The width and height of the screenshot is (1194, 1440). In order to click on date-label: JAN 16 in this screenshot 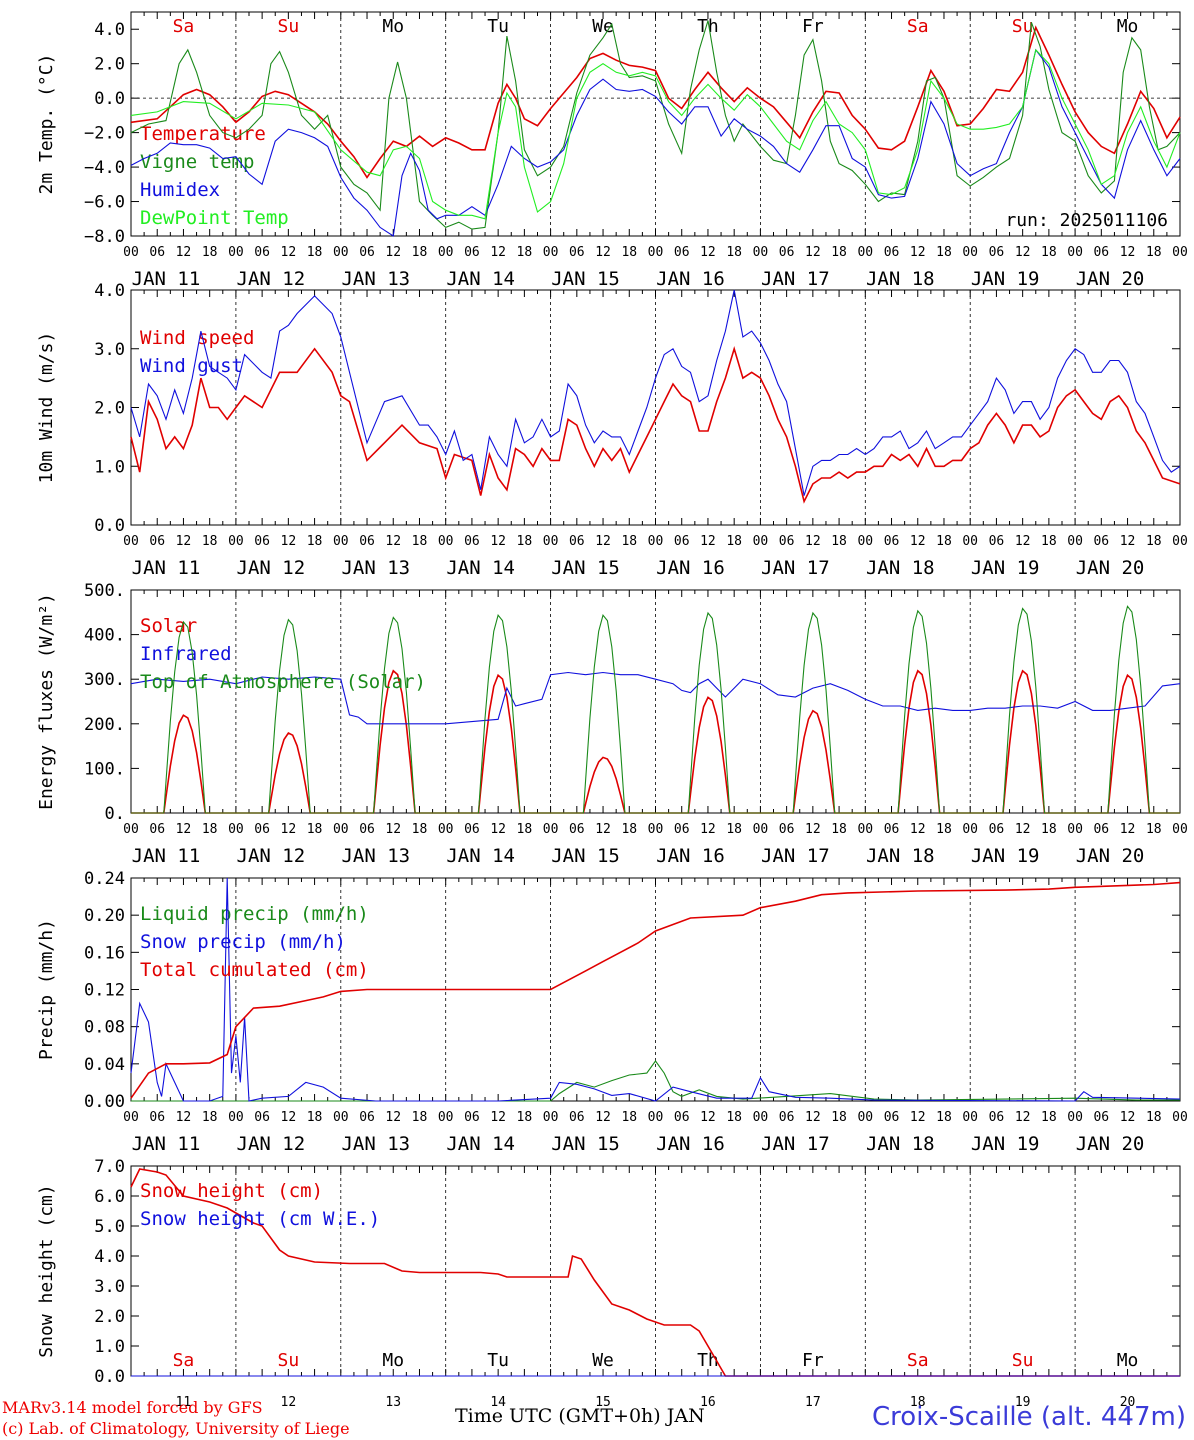, I will do `click(690, 1144)`.